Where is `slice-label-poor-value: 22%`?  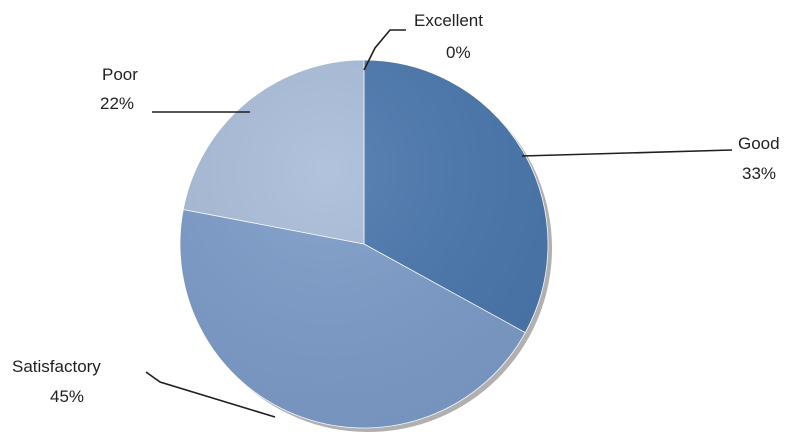 slice-label-poor-value: 22% is located at coordinates (117, 103).